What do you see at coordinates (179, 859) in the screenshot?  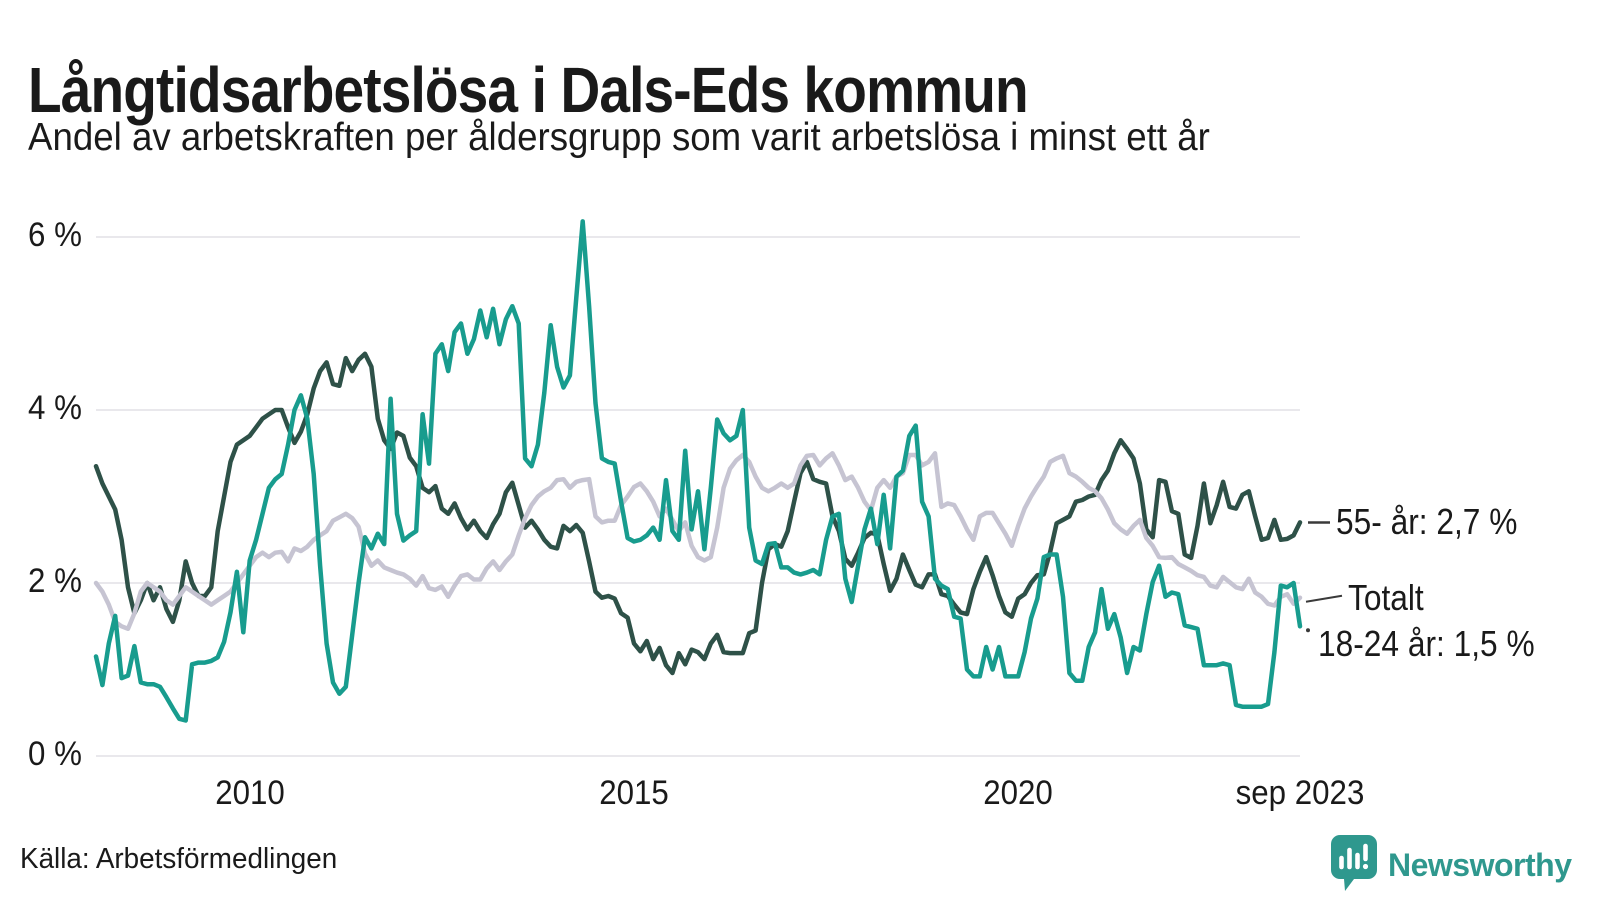 I see `source-note: Källa: Arbetsförmedlingen` at bounding box center [179, 859].